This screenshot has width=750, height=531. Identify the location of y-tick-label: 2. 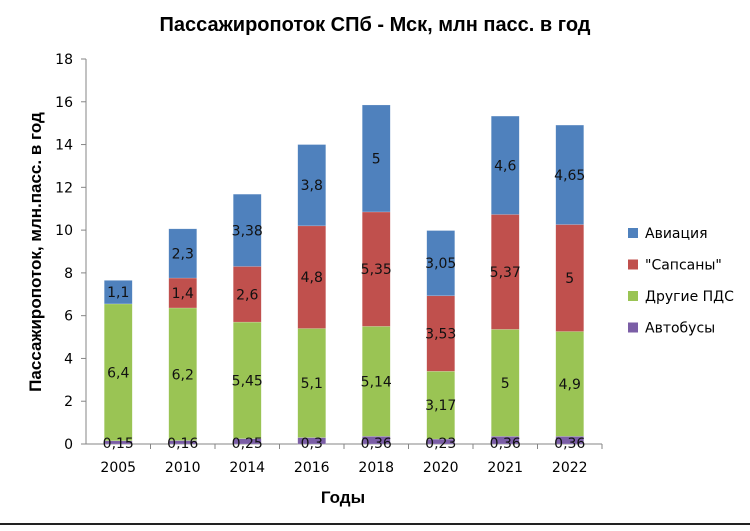
(68, 402).